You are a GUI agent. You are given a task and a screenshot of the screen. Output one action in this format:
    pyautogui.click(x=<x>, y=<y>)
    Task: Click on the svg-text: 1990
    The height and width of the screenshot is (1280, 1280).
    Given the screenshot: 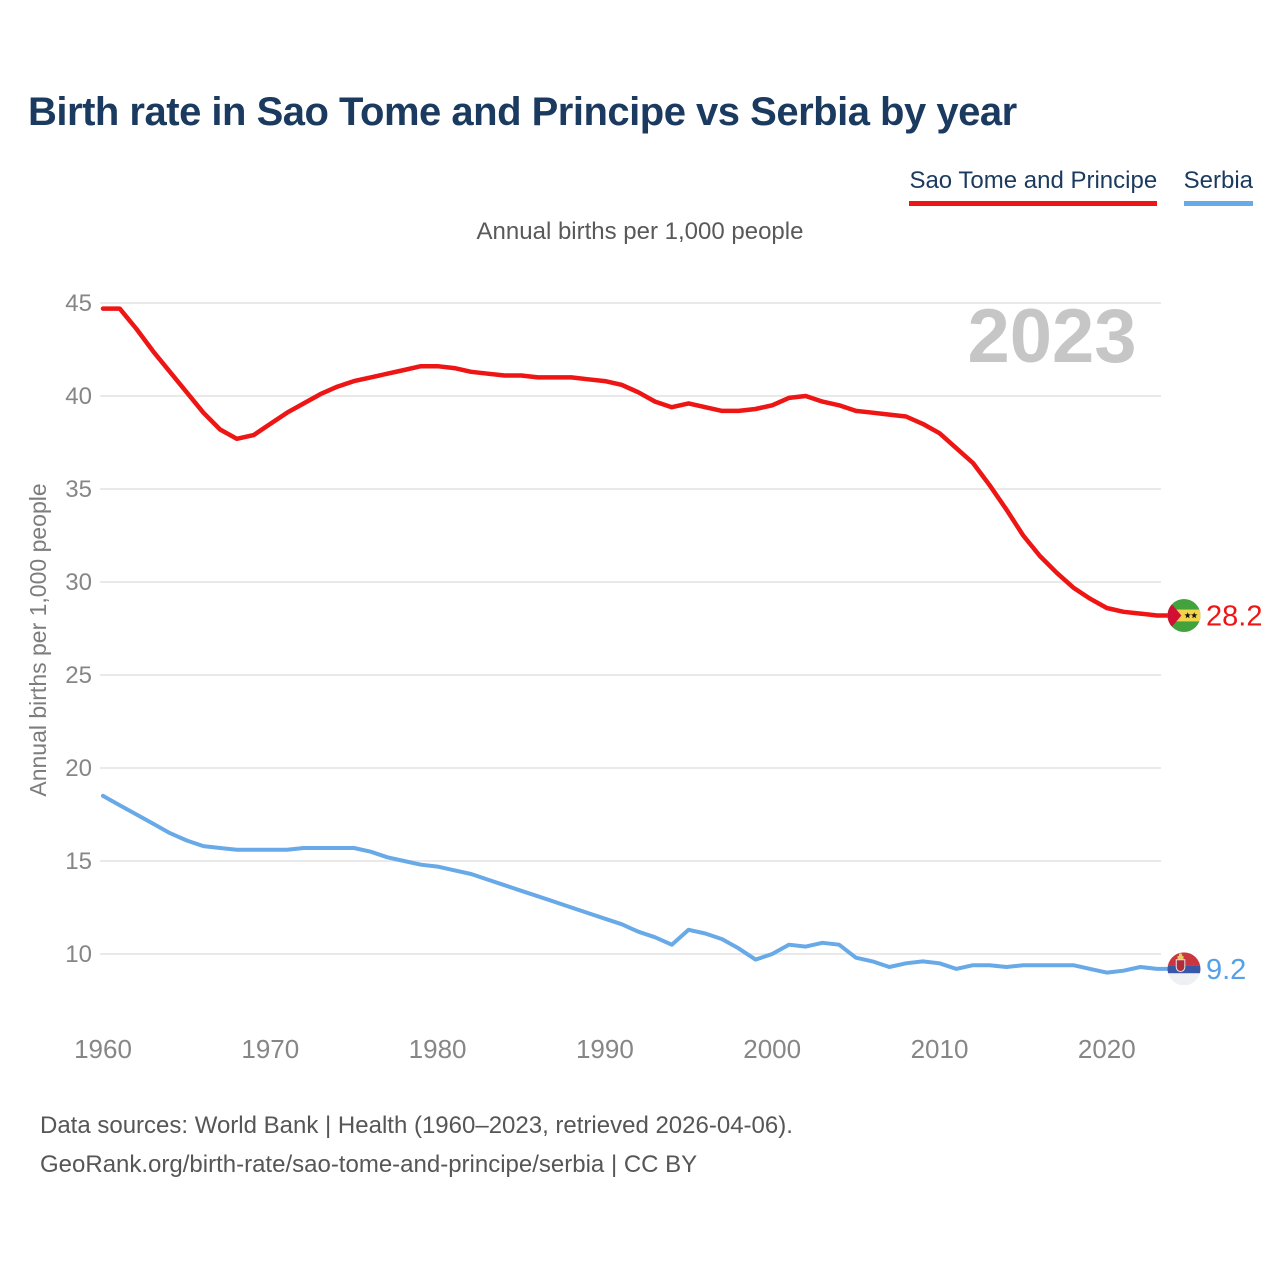 What is the action you would take?
    pyautogui.click(x=605, y=1049)
    